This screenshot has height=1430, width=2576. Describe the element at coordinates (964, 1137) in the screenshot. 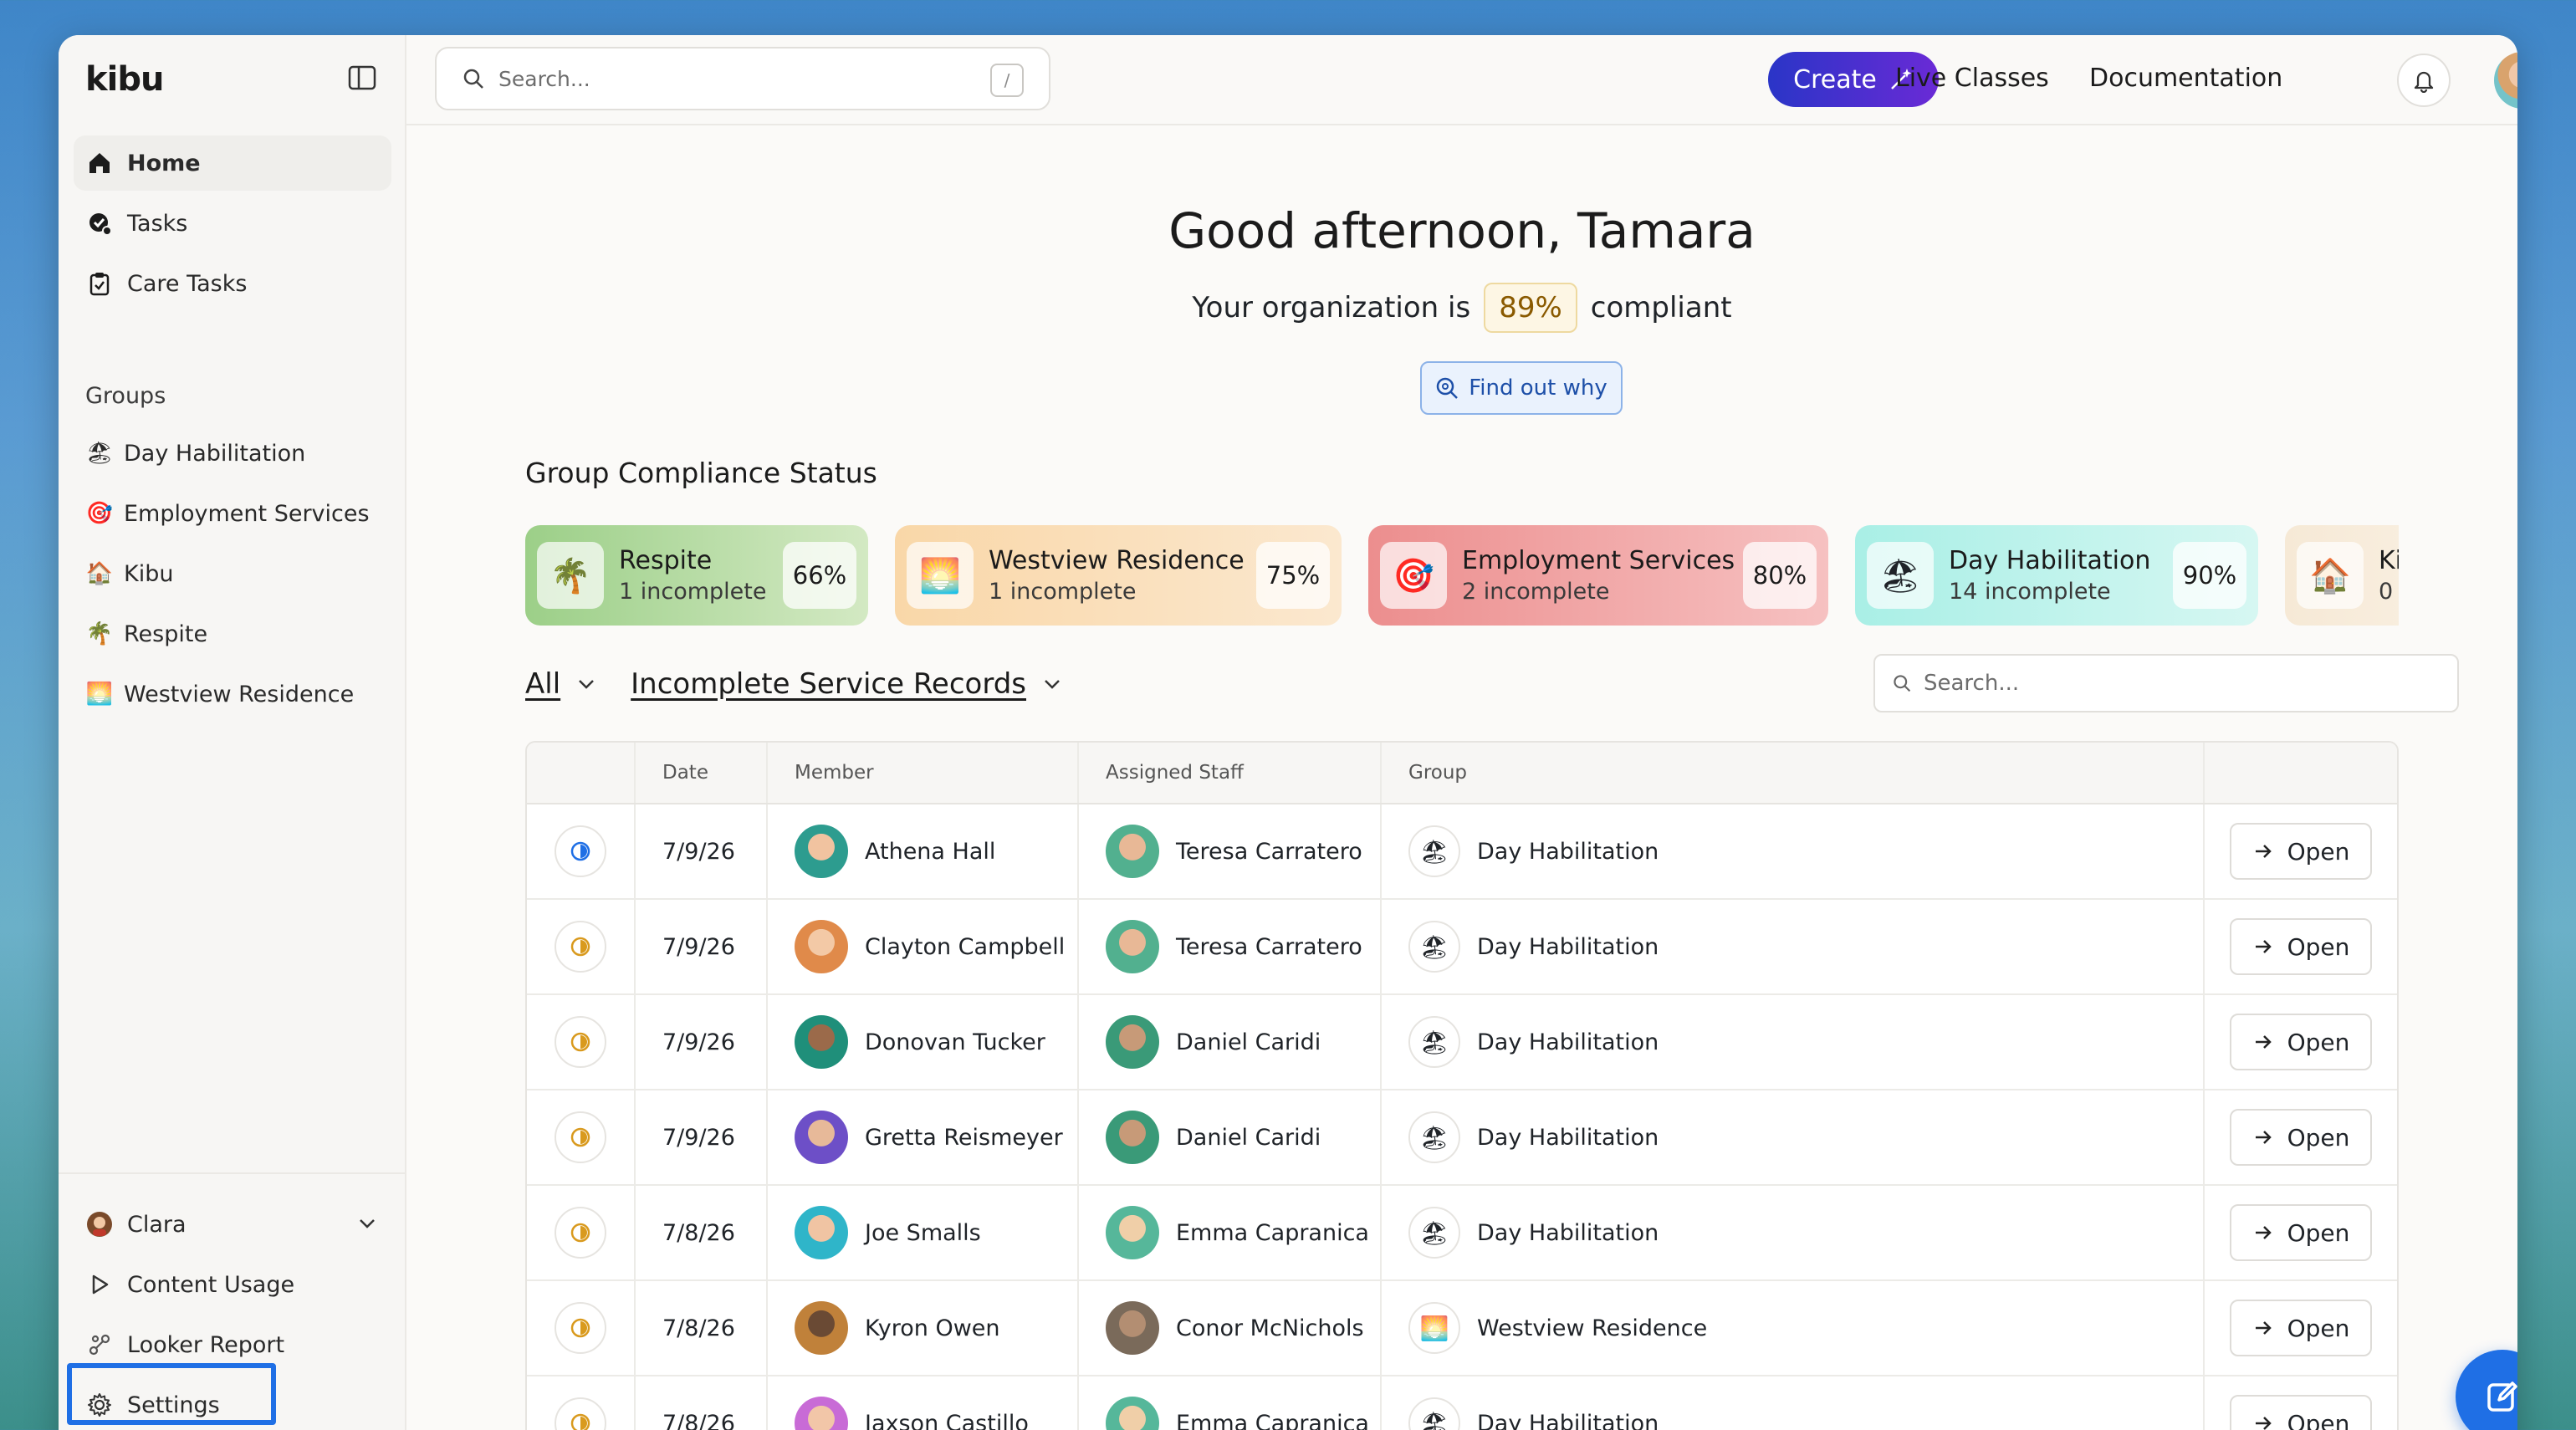

I see `member-name: Gretta Reismeyer` at that location.